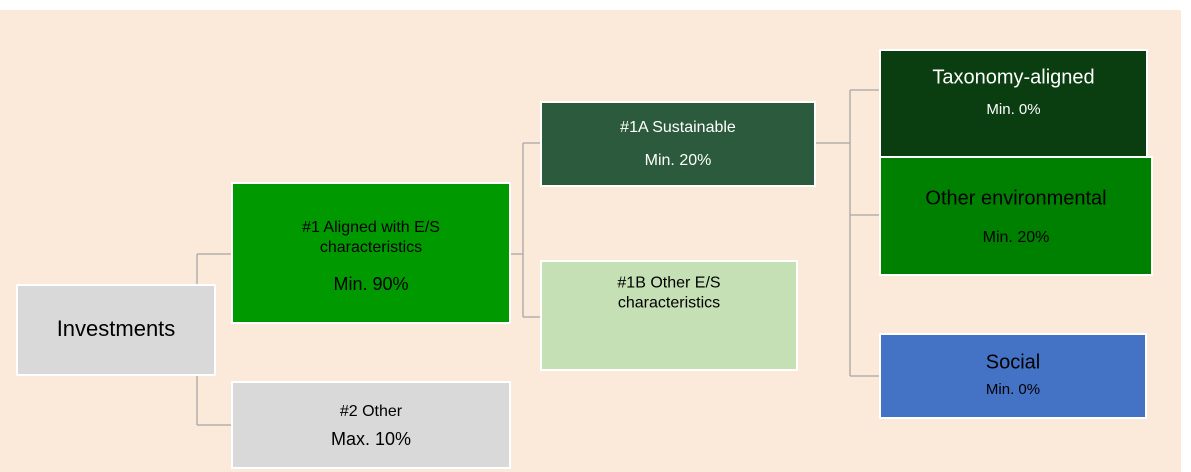 The width and height of the screenshot is (1191, 472). I want to click on node-label: #1A Sustainable, so click(678, 127).